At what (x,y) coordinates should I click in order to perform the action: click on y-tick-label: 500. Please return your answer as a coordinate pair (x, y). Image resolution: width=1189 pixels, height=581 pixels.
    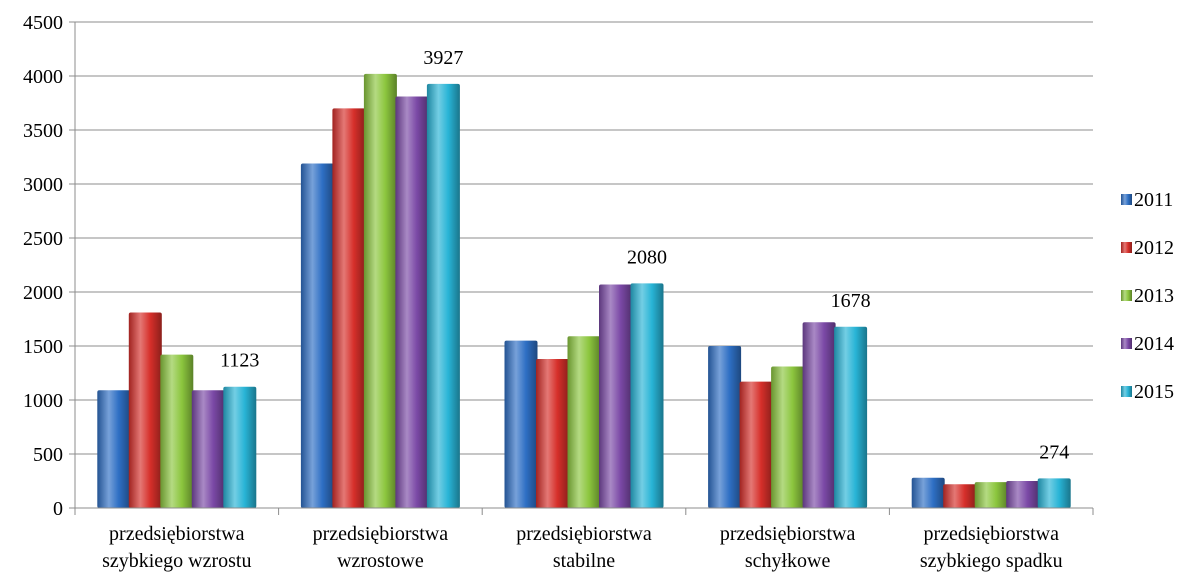
    Looking at the image, I should click on (48, 455).